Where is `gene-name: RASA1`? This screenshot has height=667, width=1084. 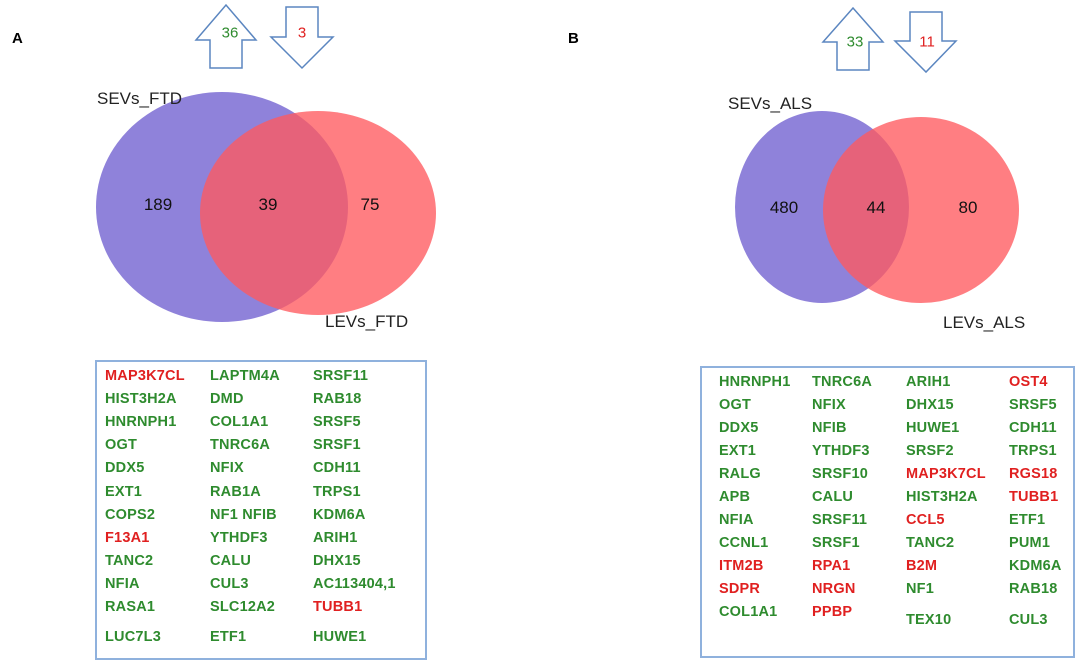
gene-name: RASA1 is located at coordinates (130, 607).